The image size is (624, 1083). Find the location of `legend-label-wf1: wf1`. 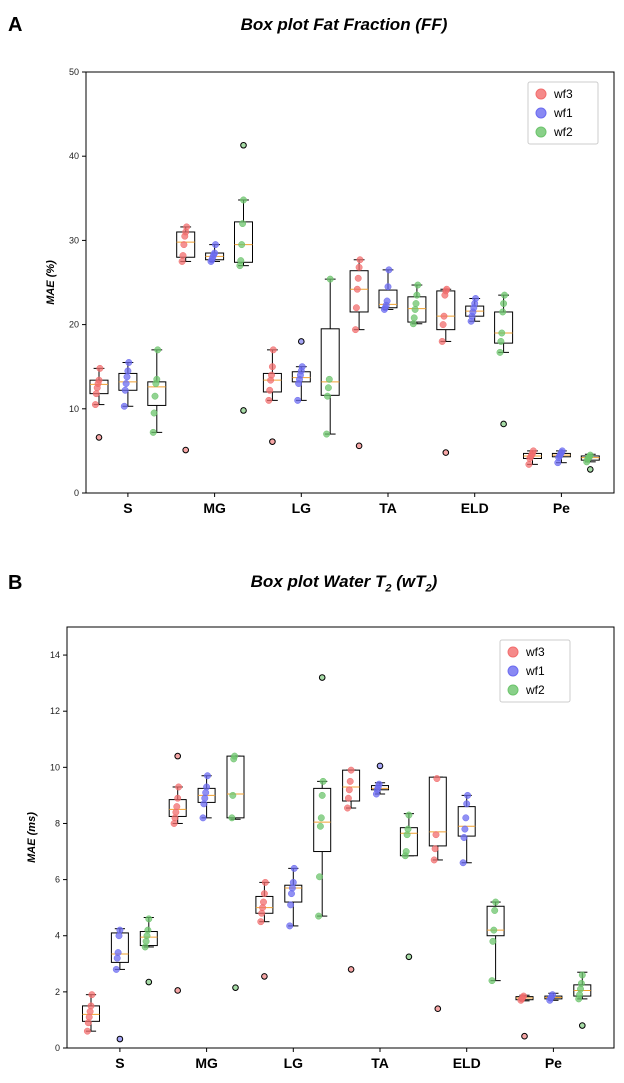

legend-label-wf1: wf1 is located at coordinates (535, 671).